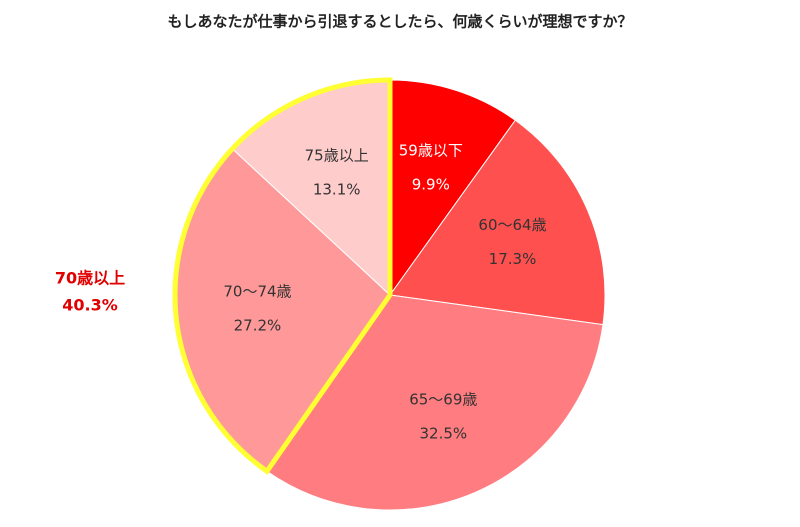 The height and width of the screenshot is (527, 800). I want to click on slice-label: 65～69歳, so click(443, 400).